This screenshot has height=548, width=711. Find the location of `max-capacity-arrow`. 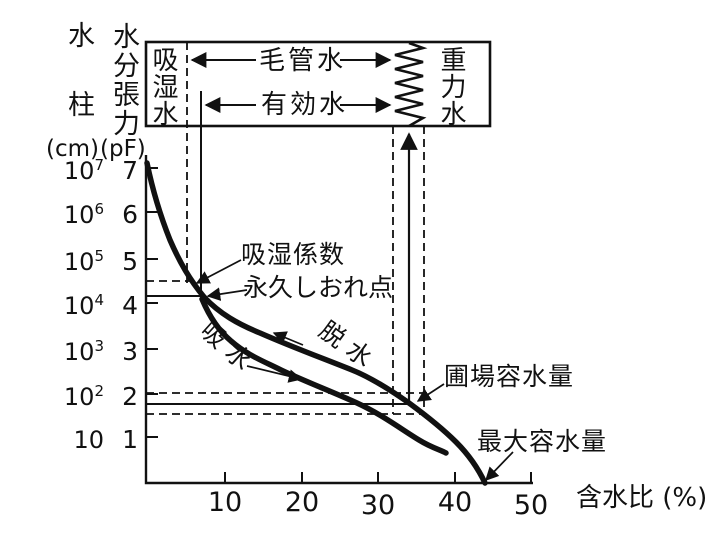

max-capacity-arrow is located at coordinates (499, 466).